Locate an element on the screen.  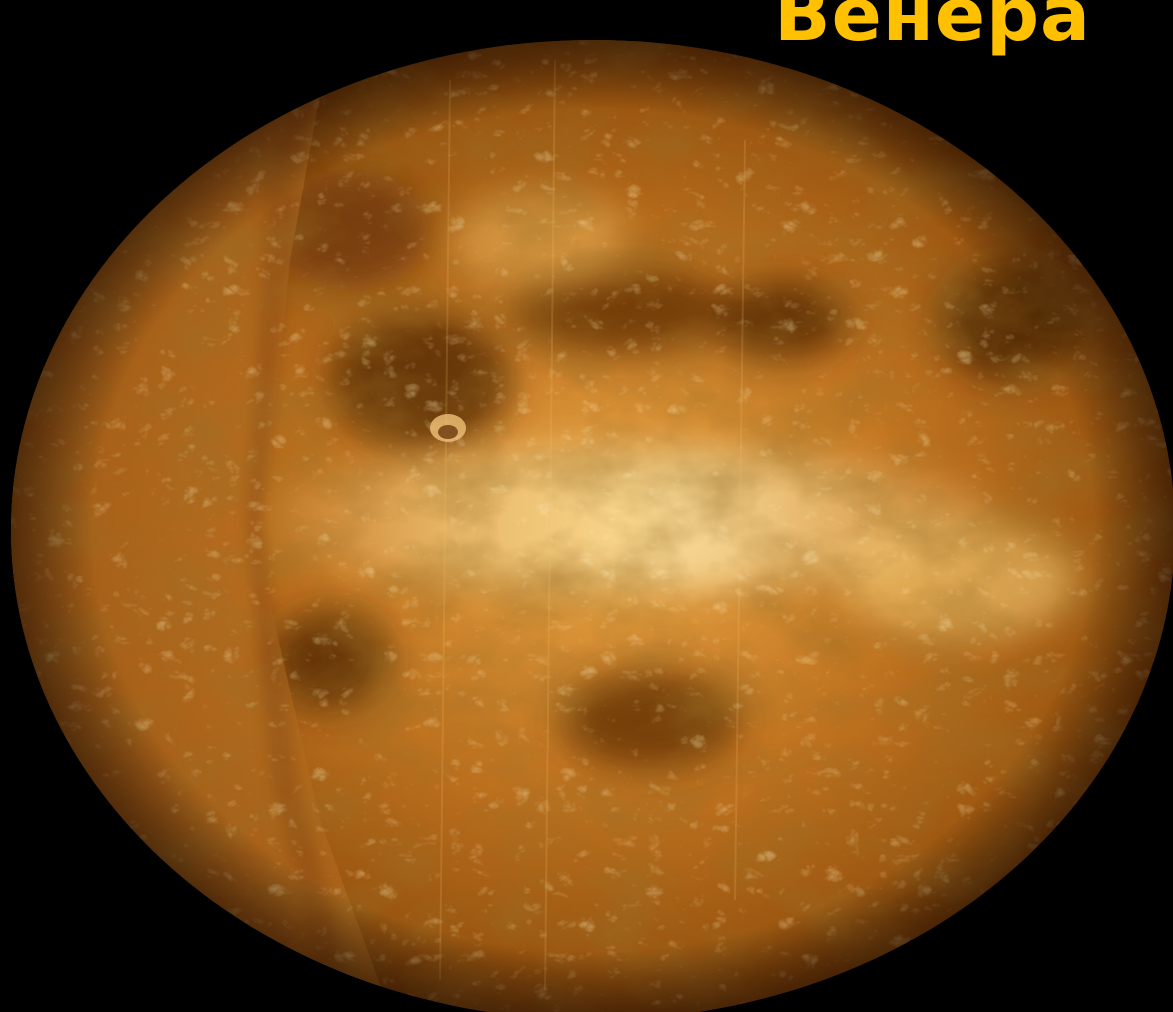
slide-title: Венера is located at coordinates (932, 29).